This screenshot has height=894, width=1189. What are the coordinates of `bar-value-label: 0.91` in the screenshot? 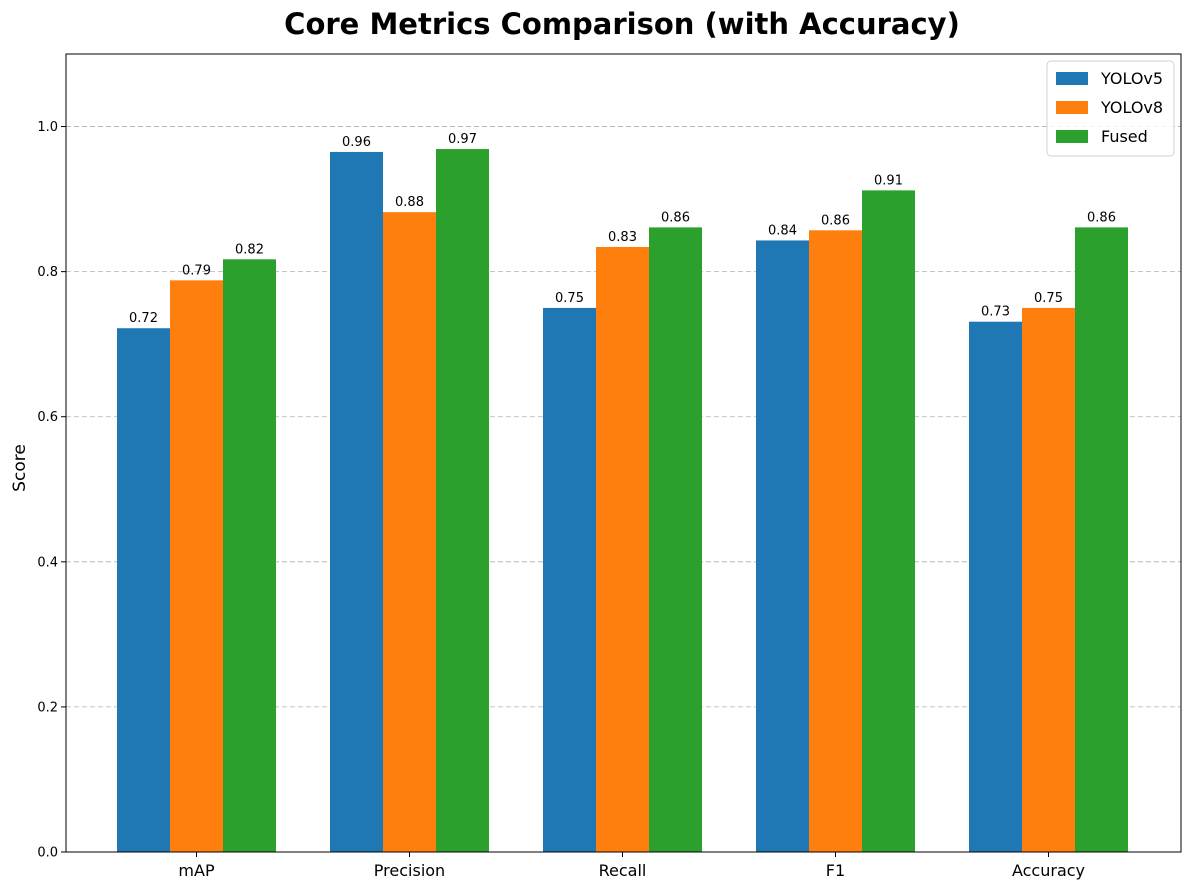 It's located at (888, 180).